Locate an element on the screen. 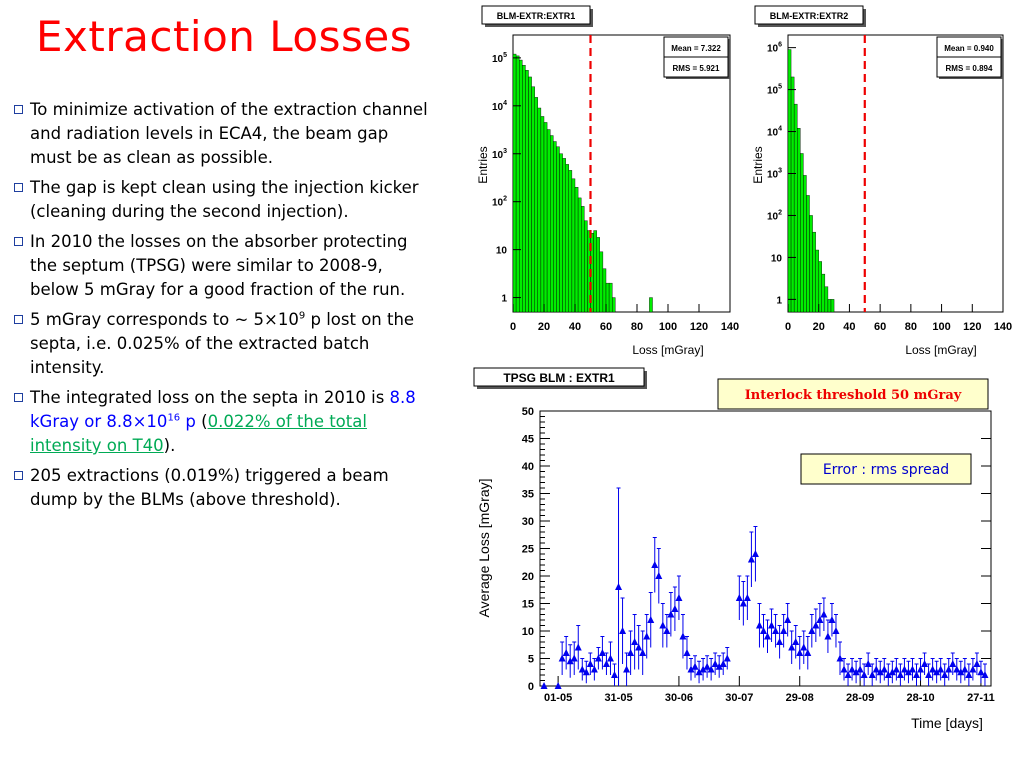  x-axis-label: Time [days] is located at coordinates (947, 723).